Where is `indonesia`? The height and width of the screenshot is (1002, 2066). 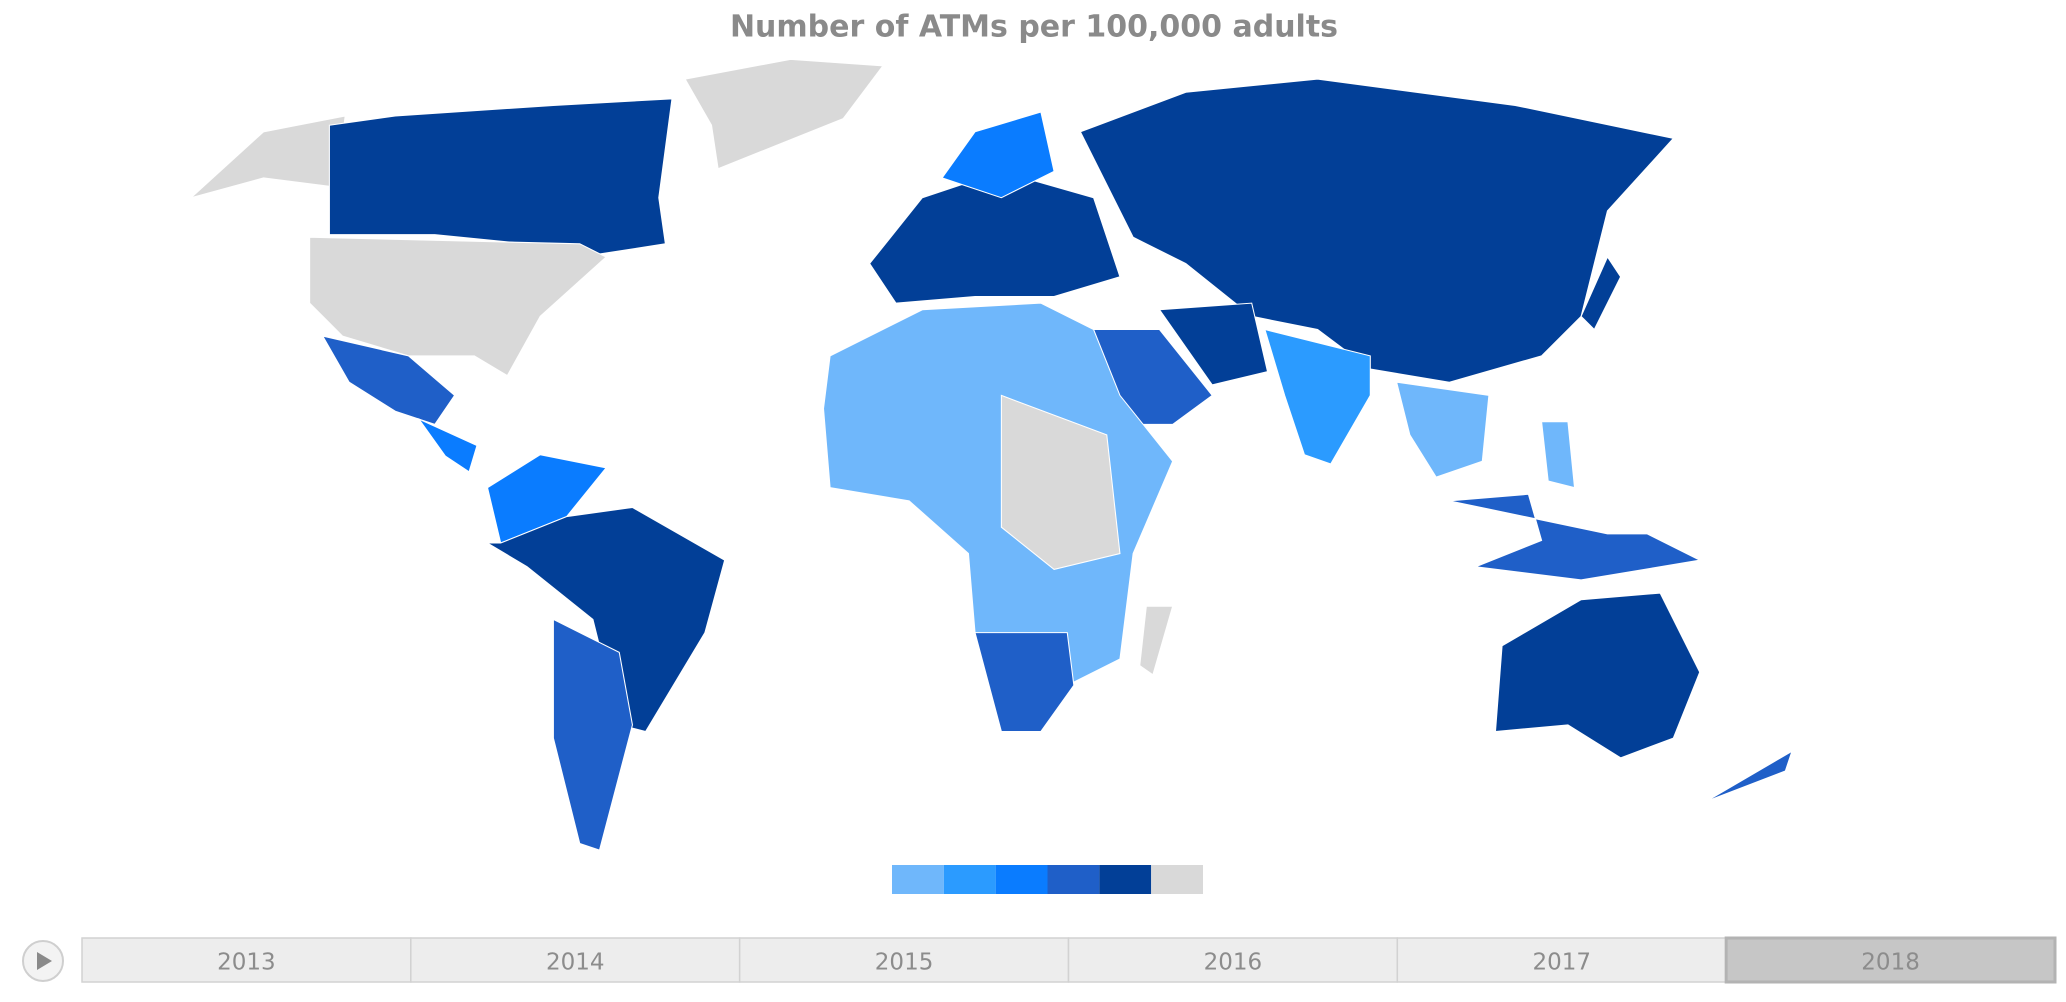 indonesia is located at coordinates (1575, 537).